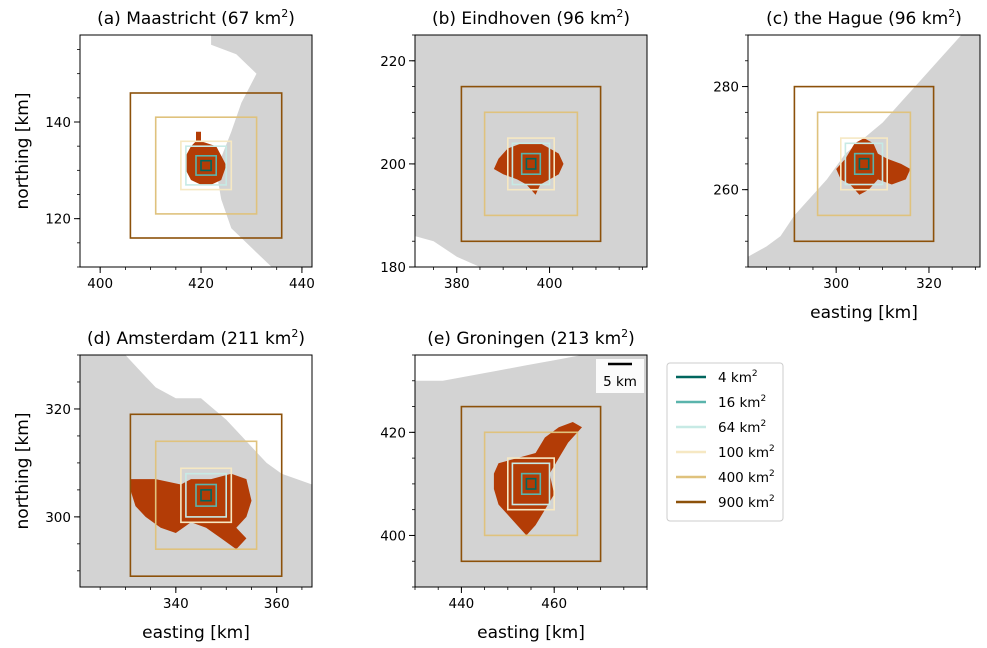  Describe the element at coordinates (277, 604) in the screenshot. I see `x-tick-label: 360` at that location.